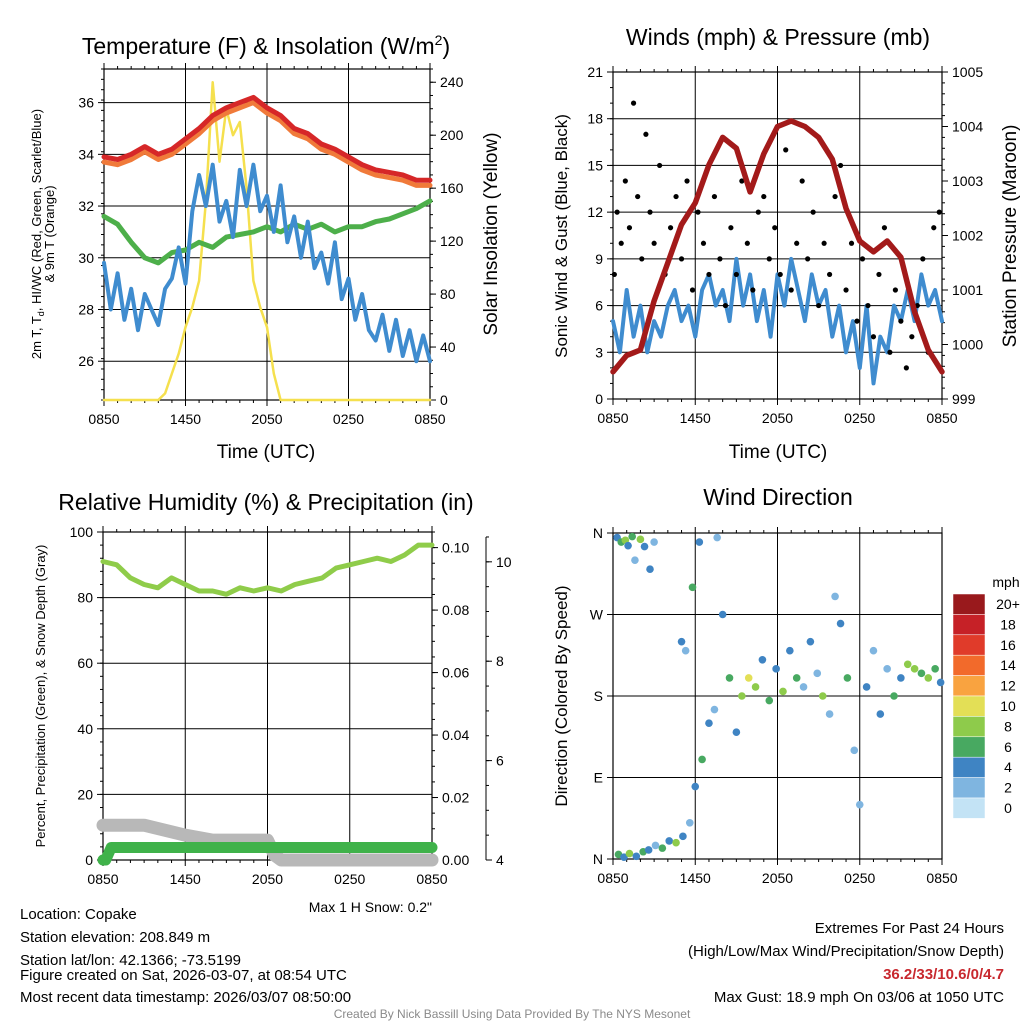 This screenshot has width=1024, height=1024. I want to click on precip-y2-tick-label: 0.04, so click(455, 735).